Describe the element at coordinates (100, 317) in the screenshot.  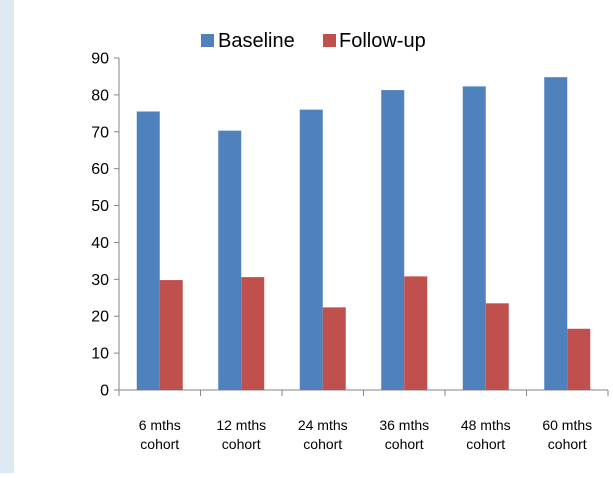
I see `y-tick-label: 20` at that location.